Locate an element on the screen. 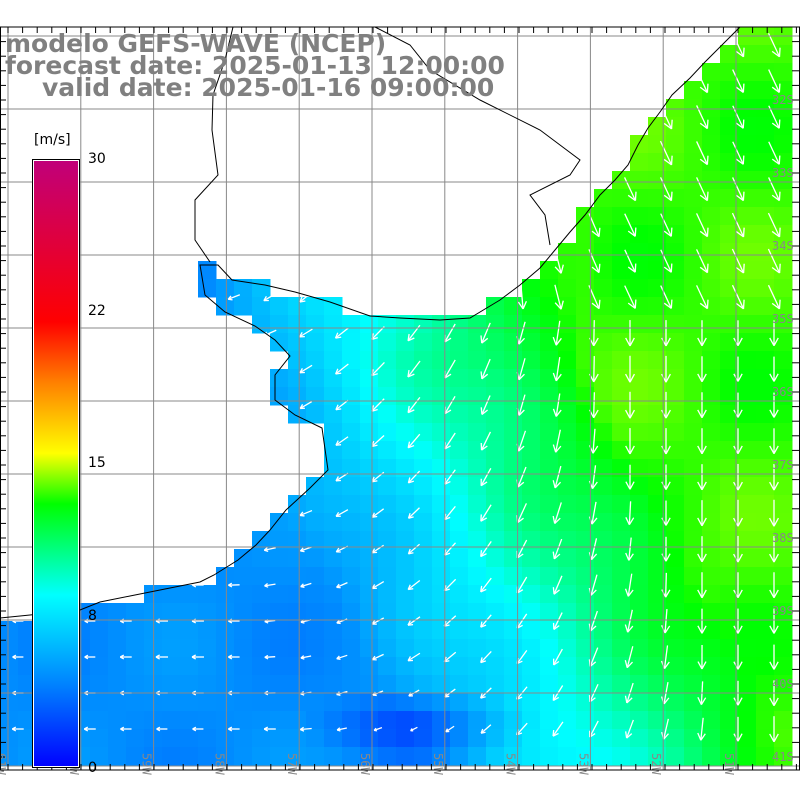 The image size is (800, 800). lat-label: 35S is located at coordinates (783, 319).